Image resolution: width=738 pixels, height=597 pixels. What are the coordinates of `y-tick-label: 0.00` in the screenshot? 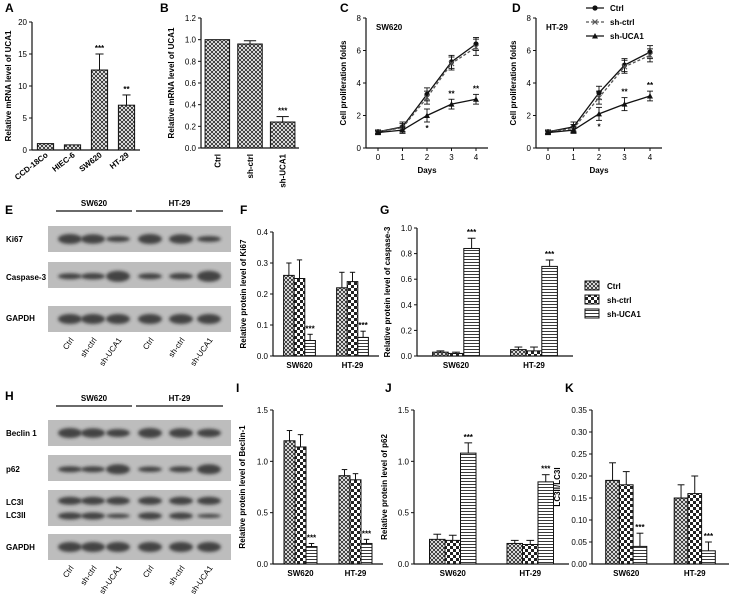 It's located at (579, 564).